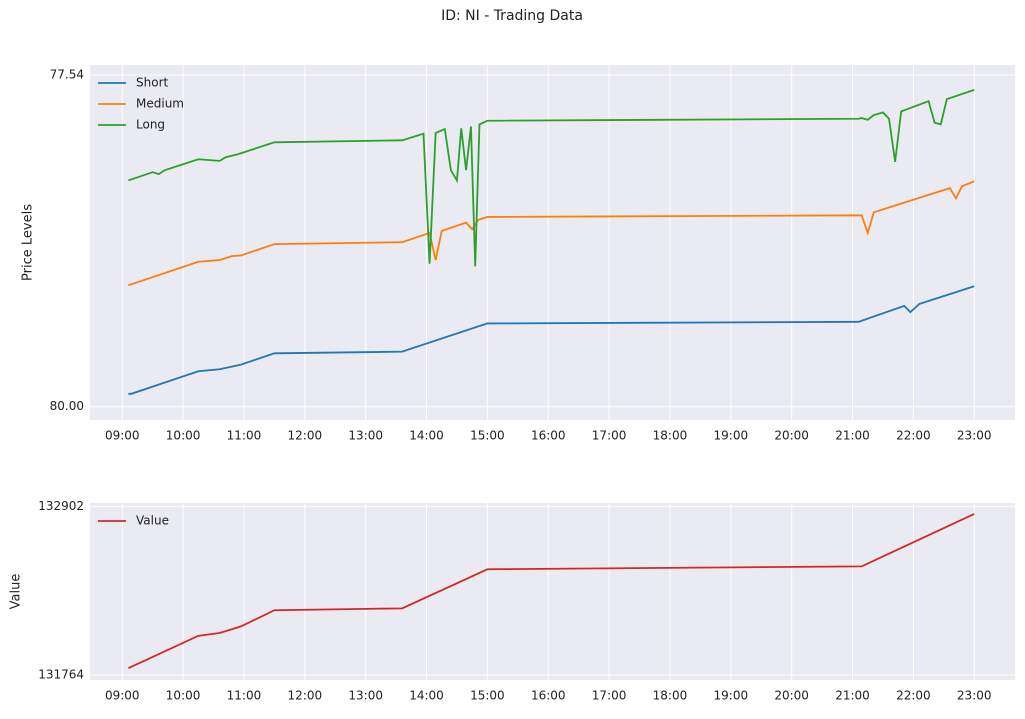 This screenshot has height=719, width=1025. What do you see at coordinates (61, 506) in the screenshot?
I see `y-tick-label: 132902` at bounding box center [61, 506].